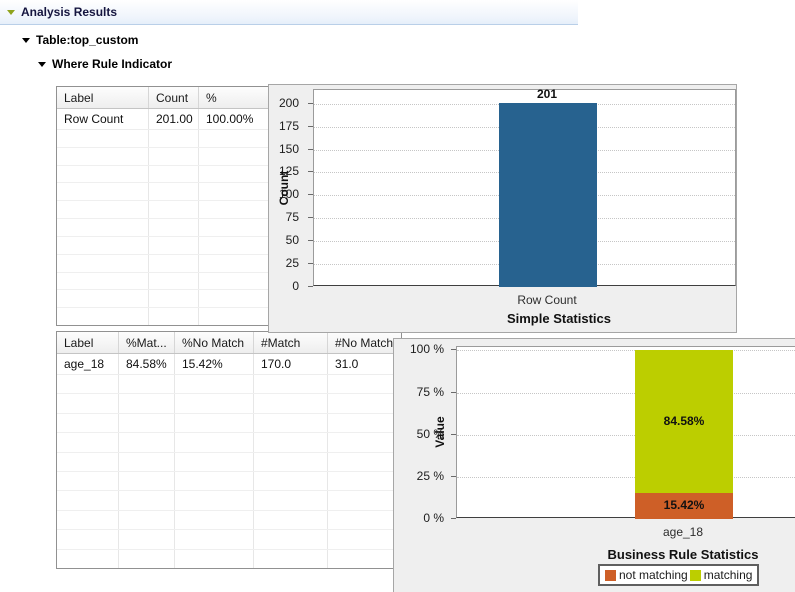 The height and width of the screenshot is (592, 795). I want to click on column-header-no-match: #No Match, so click(364, 342).